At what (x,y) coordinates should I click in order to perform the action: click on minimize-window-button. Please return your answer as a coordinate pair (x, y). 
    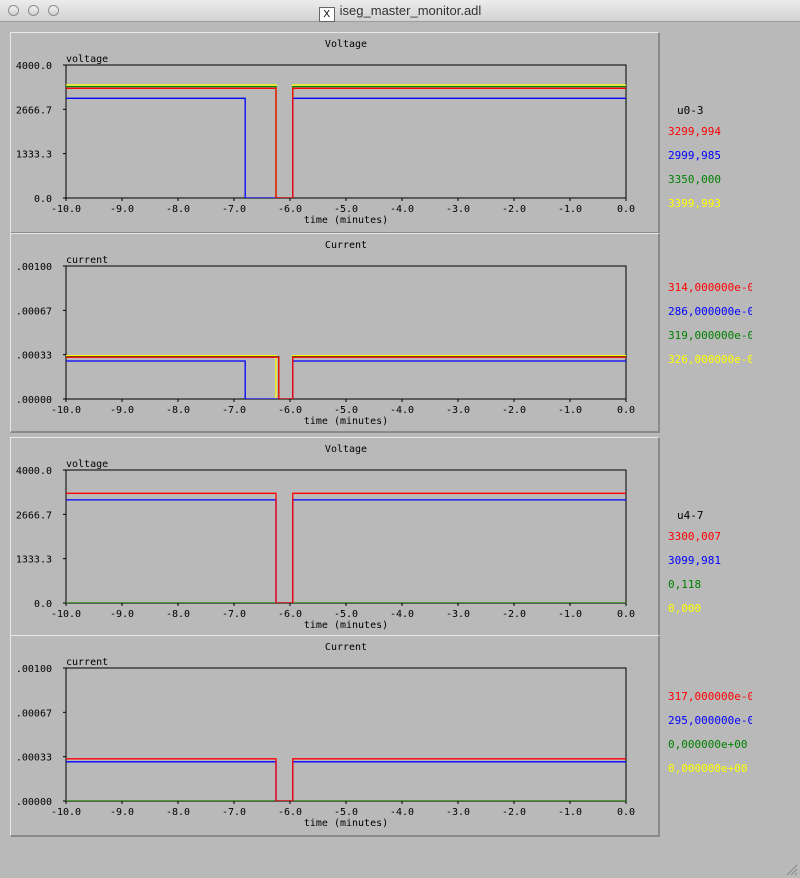
    Looking at the image, I should click on (33, 10).